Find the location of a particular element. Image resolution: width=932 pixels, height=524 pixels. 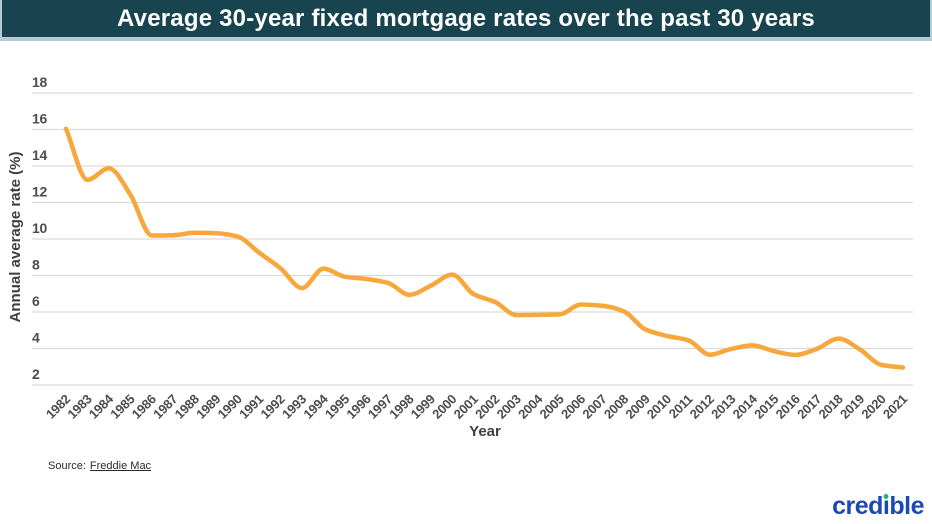

x-axis-title: Year is located at coordinates (485, 431).